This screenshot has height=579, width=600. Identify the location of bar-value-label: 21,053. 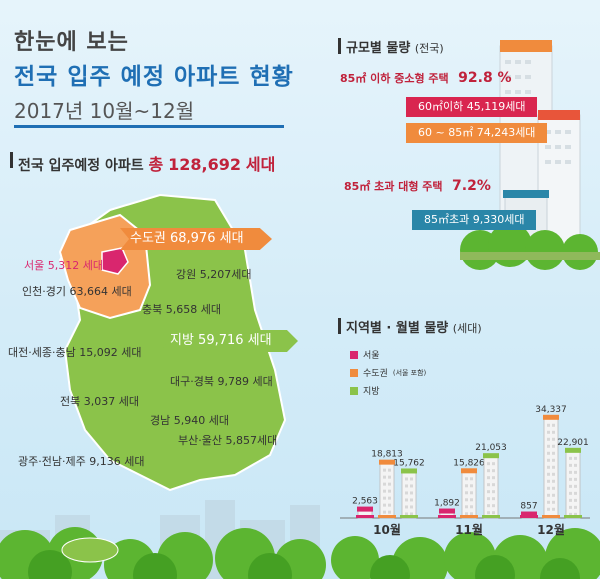
(491, 448).